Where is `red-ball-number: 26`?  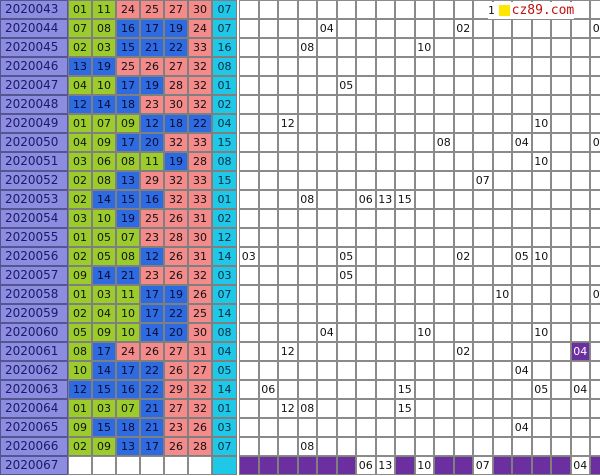
red-ball-number: 26 is located at coordinates (152, 66).